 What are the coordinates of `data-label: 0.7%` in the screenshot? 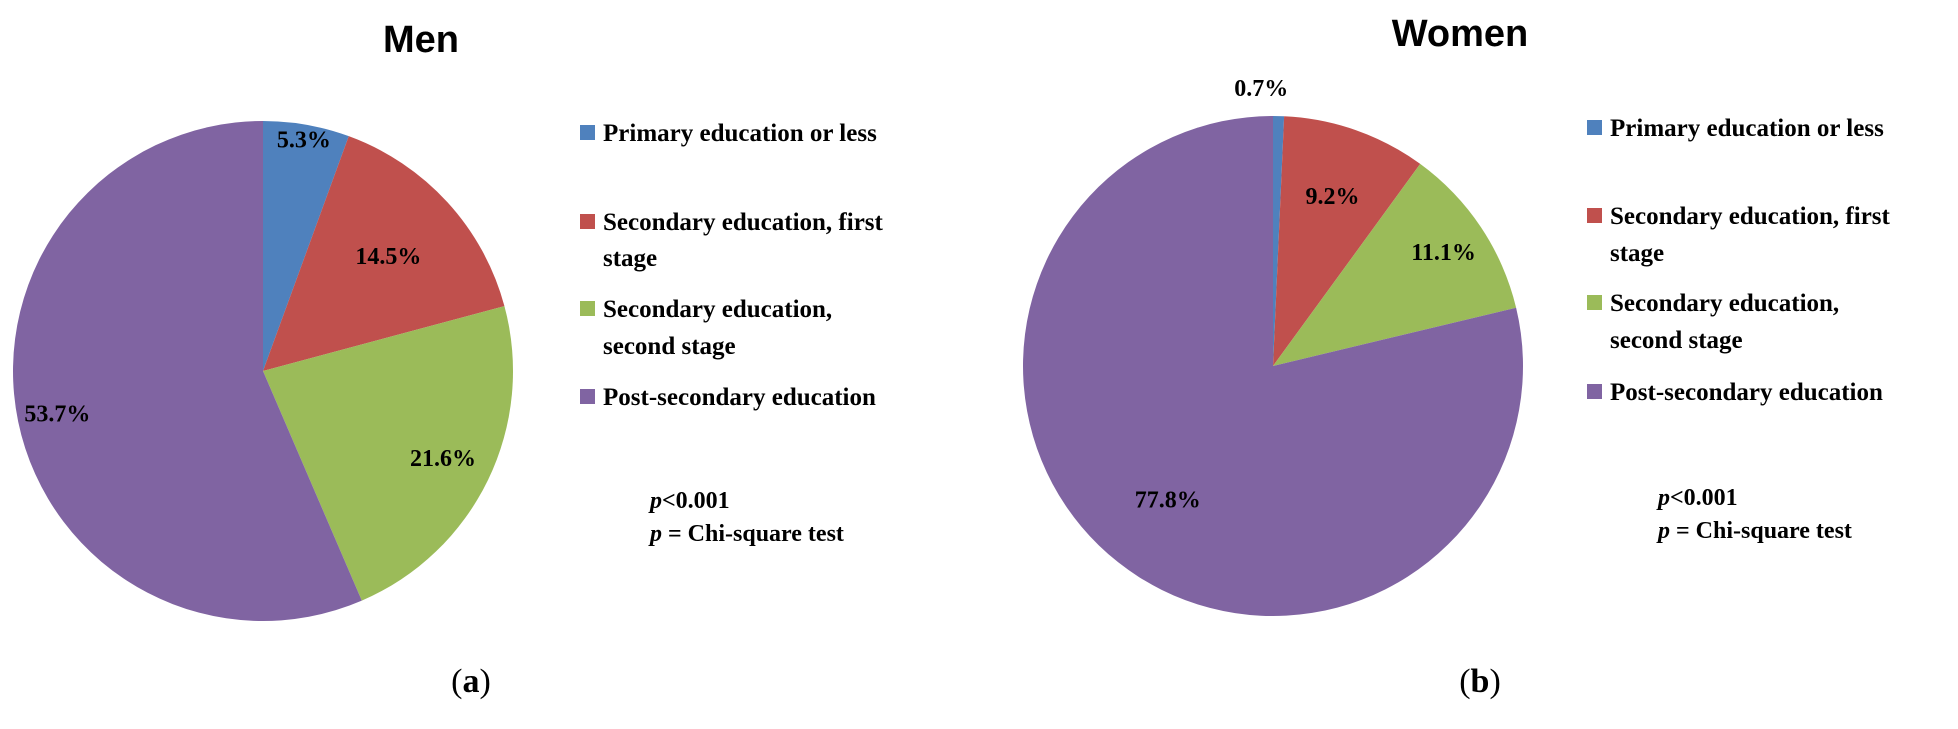 It's located at (1261, 89).